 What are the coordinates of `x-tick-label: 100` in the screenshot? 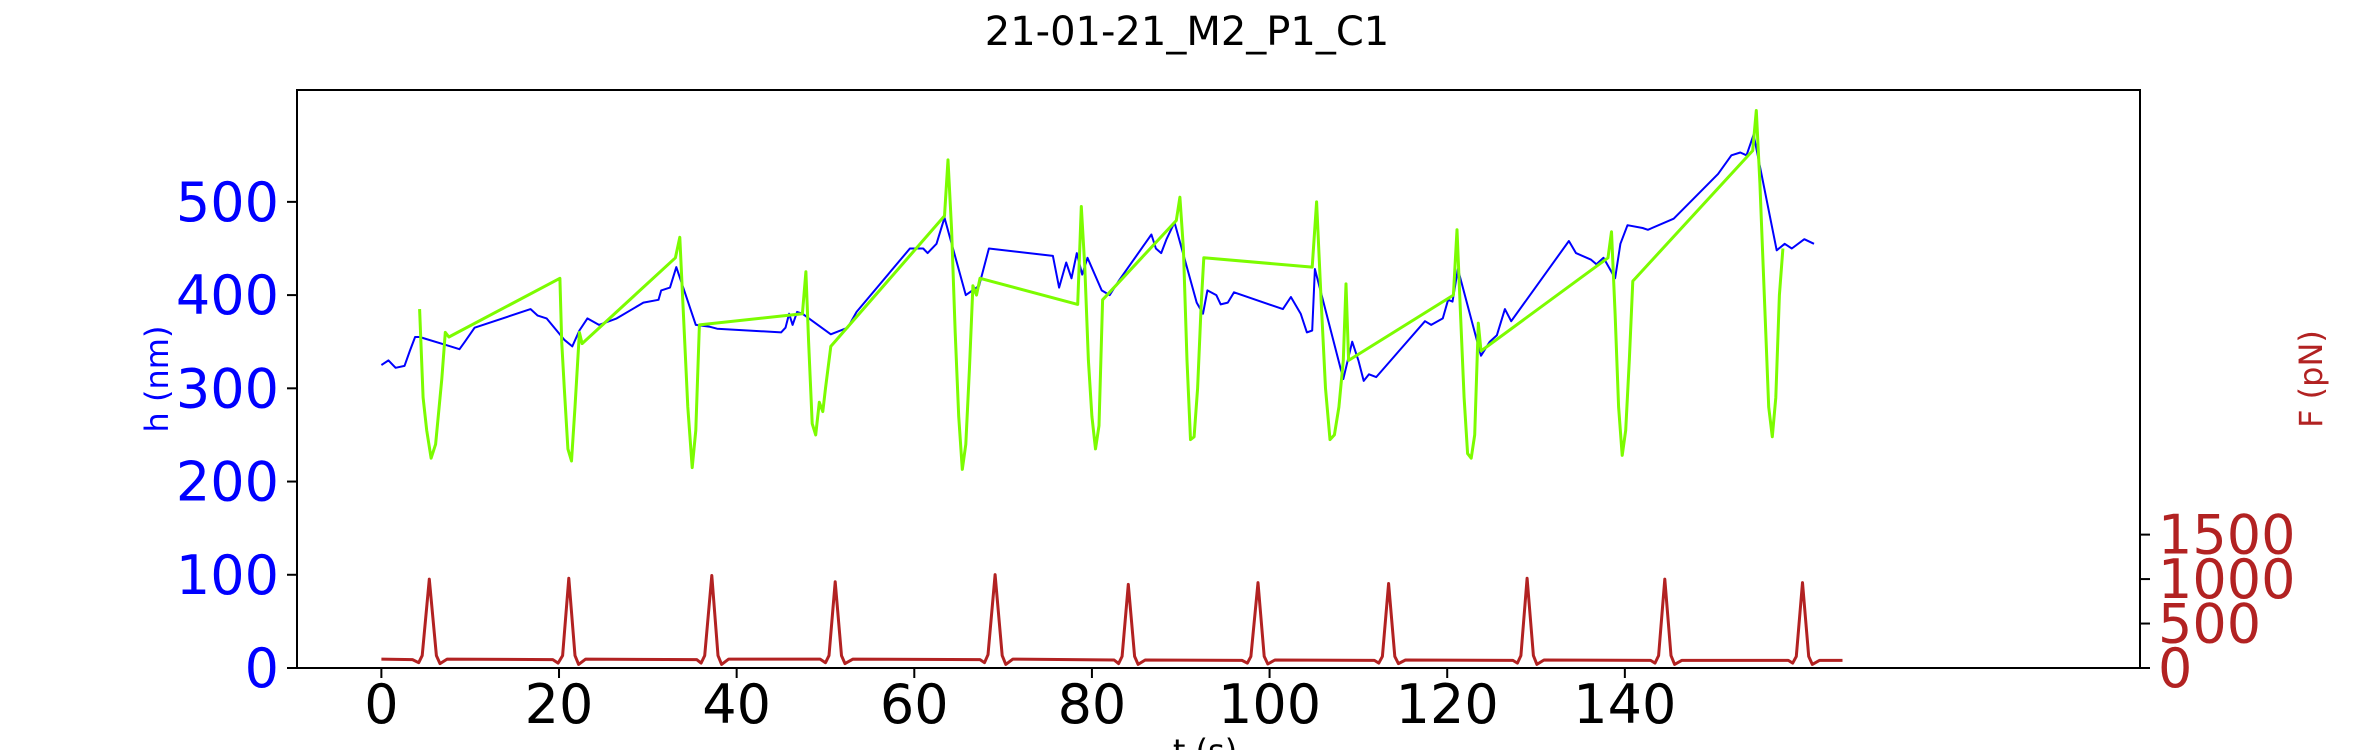 It's located at (1269, 704).